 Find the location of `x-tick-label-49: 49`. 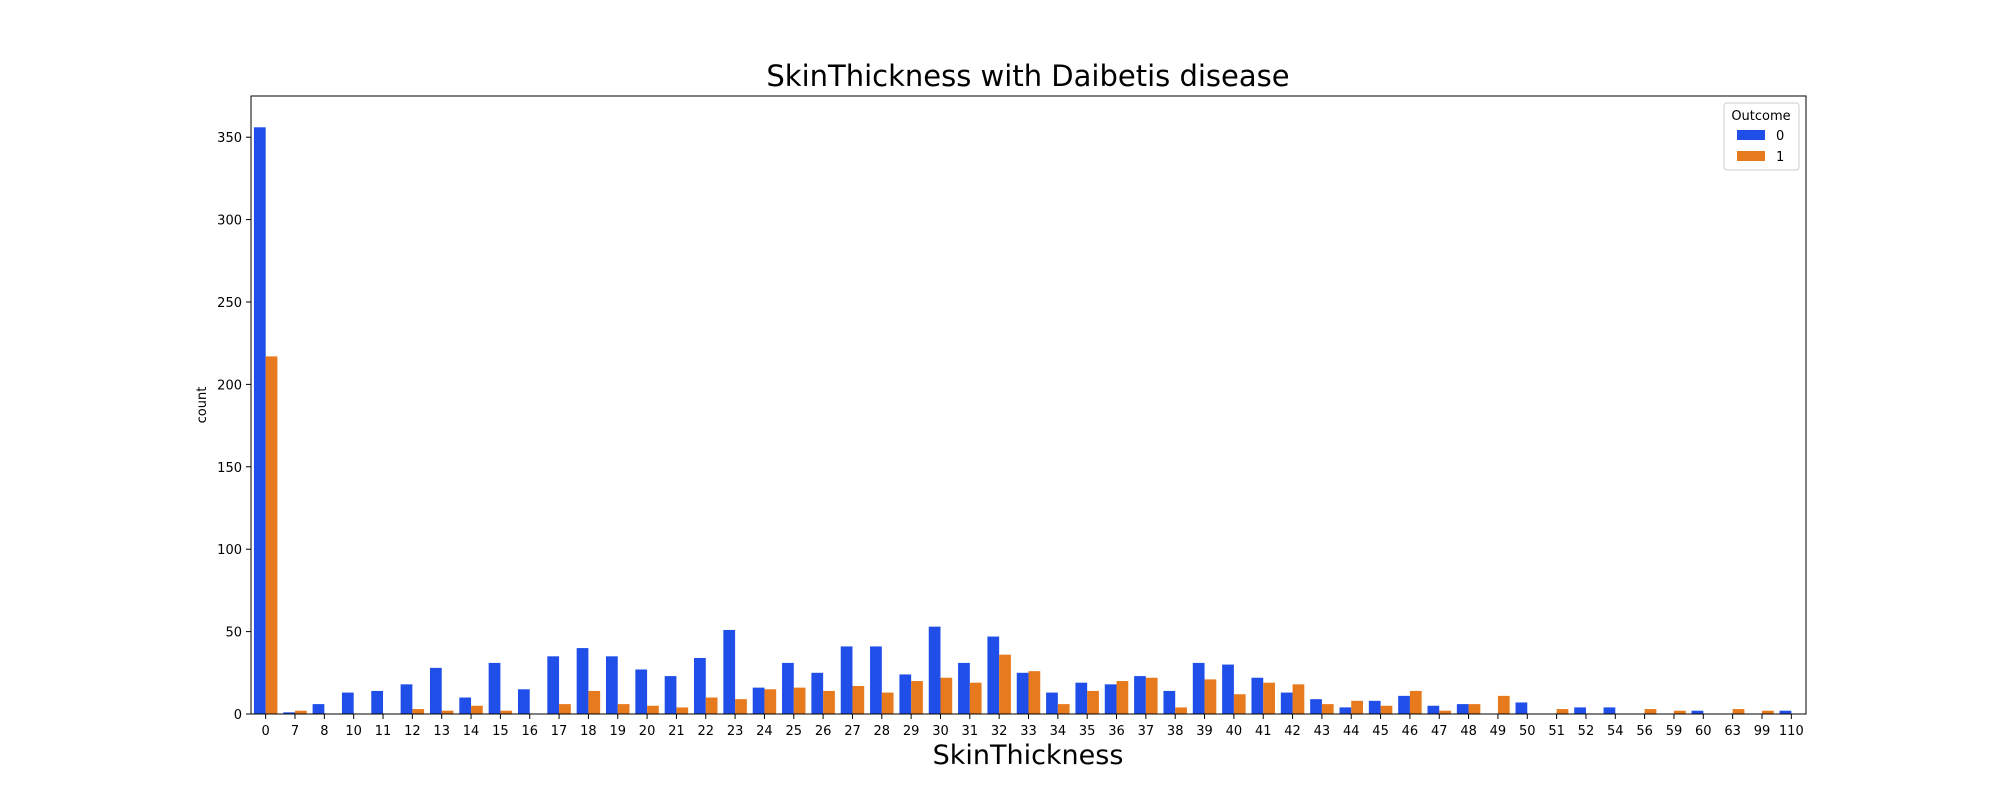

x-tick-label-49: 49 is located at coordinates (1498, 731).